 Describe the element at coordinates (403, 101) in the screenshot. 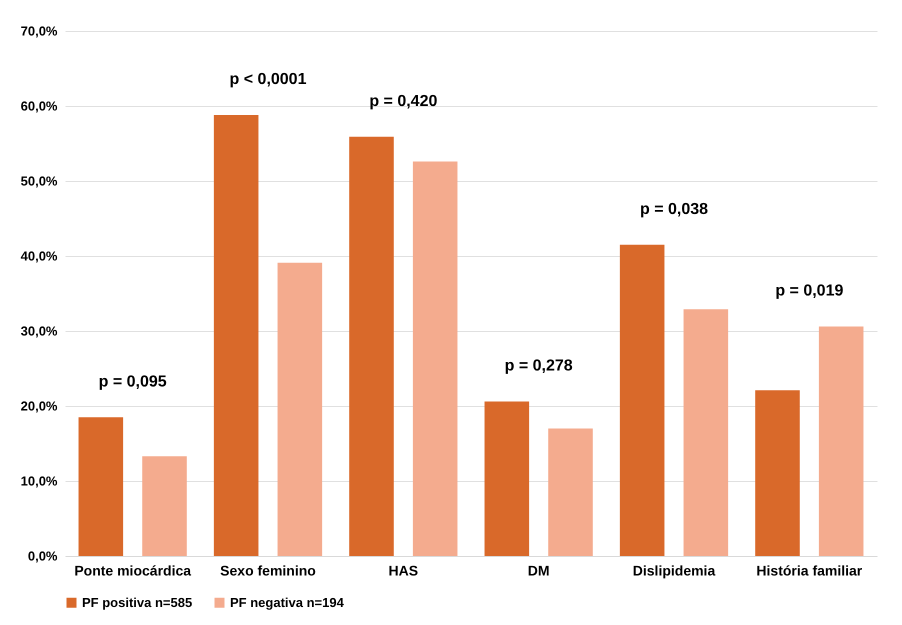

I see `annotation: p = 0,420` at that location.